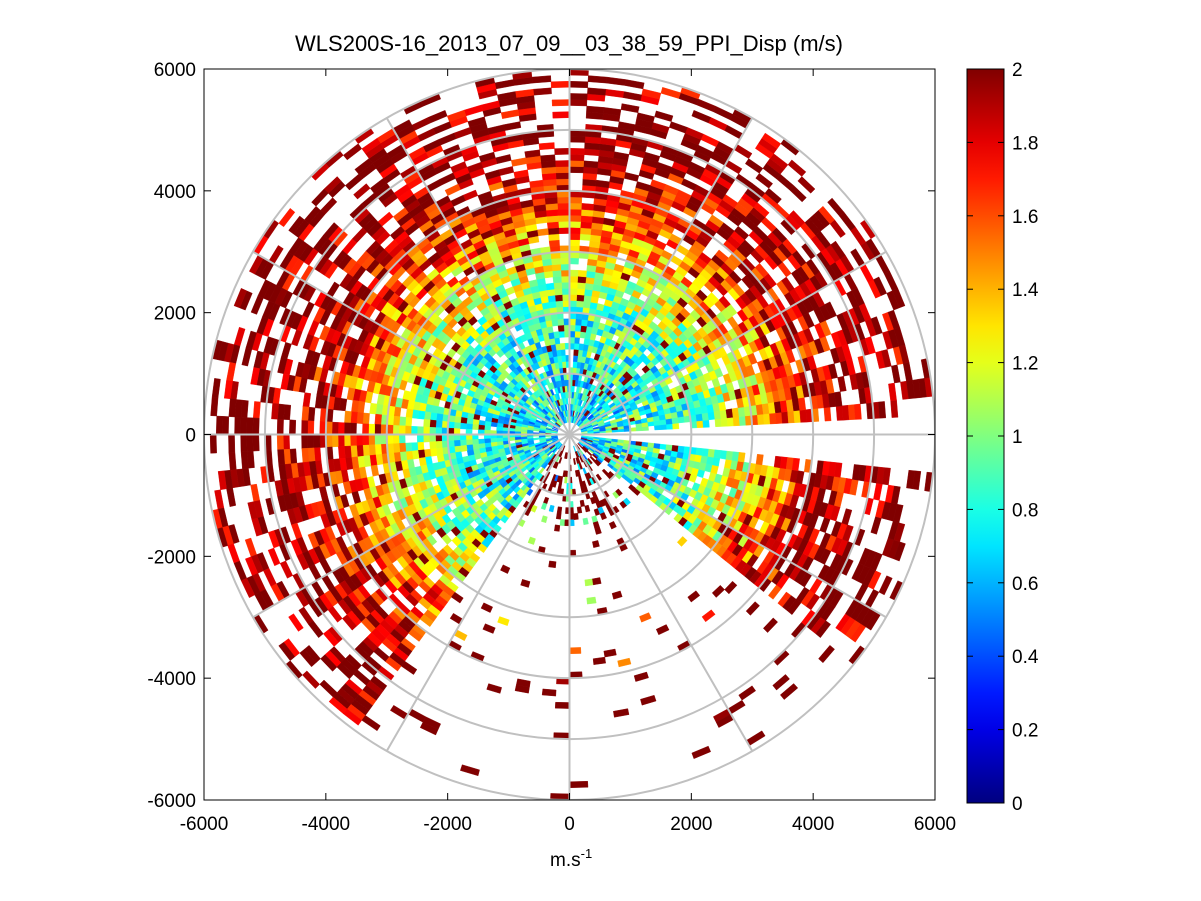 Image resolution: width=1201 pixels, height=901 pixels. I want to click on x-tick-label: 4000, so click(813, 824).